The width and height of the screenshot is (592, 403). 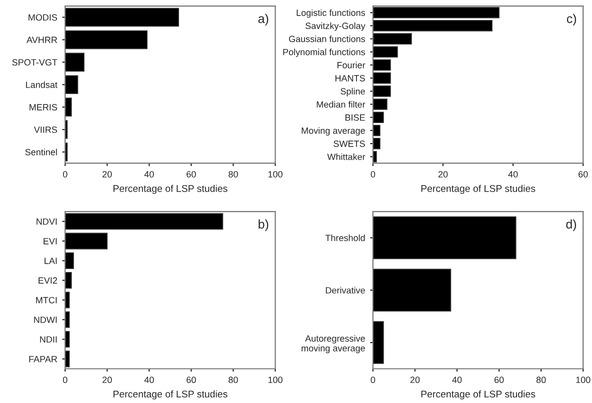 What do you see at coordinates (263, 20) in the screenshot?
I see `annotation: a)` at bounding box center [263, 20].